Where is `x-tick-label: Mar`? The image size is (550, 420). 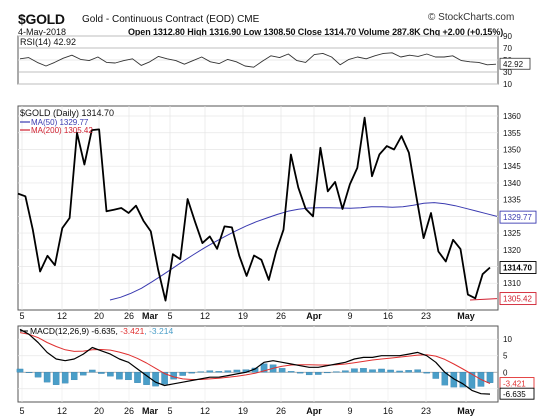 x-tick-label: Mar is located at coordinates (150, 316).